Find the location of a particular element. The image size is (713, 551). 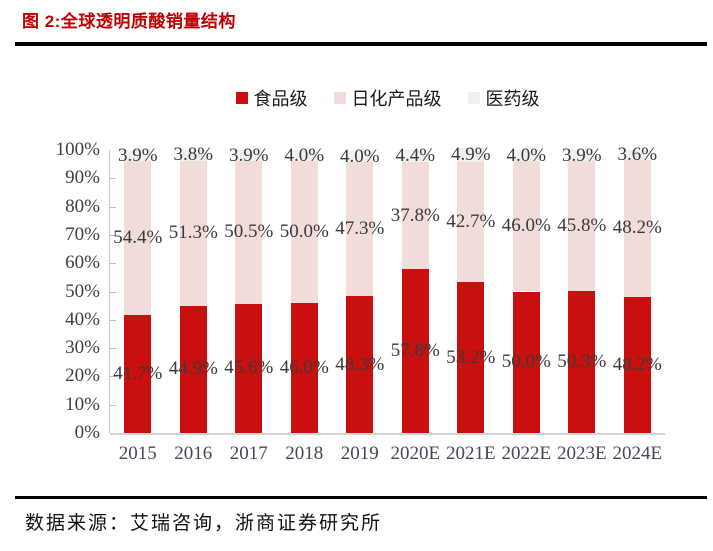

value-label-food-grade-2022E: 50.0% is located at coordinates (526, 362).